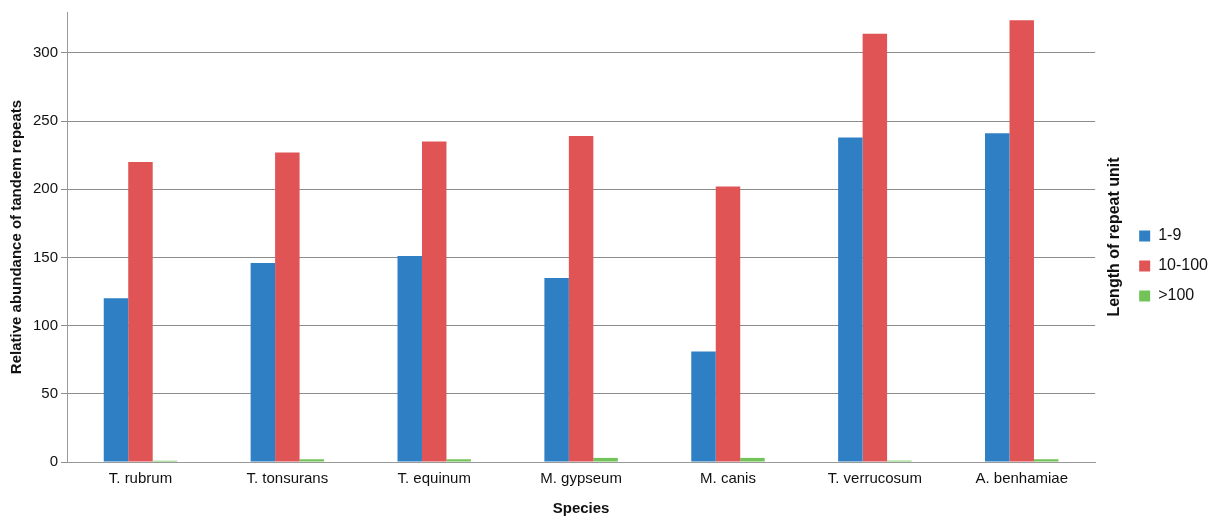 Image resolution: width=1228 pixels, height=524 pixels. Describe the element at coordinates (581, 508) in the screenshot. I see `x-axis-title: Species` at that location.